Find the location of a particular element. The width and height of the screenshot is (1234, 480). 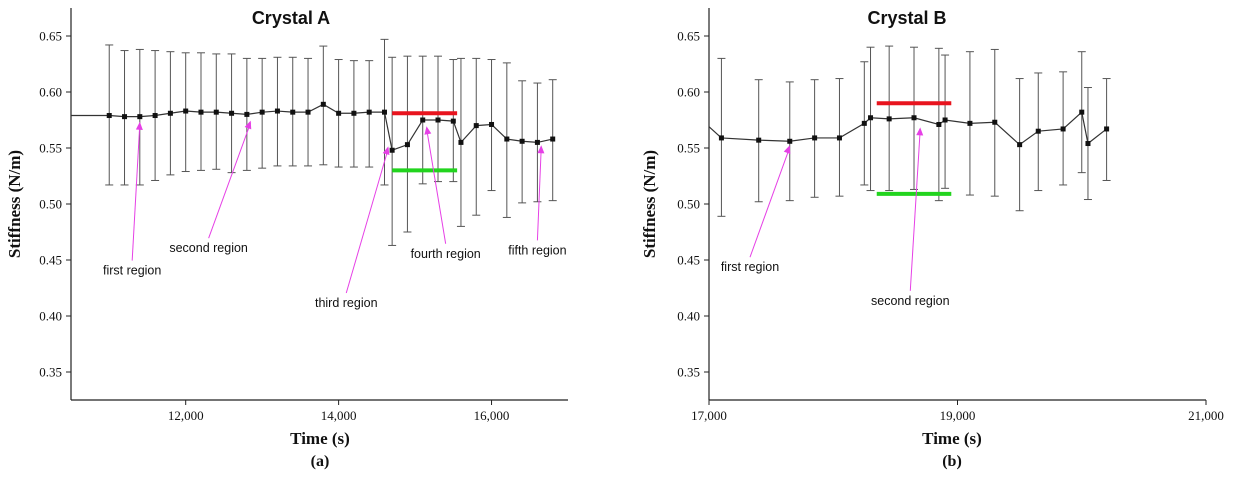

chart0-xlabel: Time (s) is located at coordinates (320, 438).